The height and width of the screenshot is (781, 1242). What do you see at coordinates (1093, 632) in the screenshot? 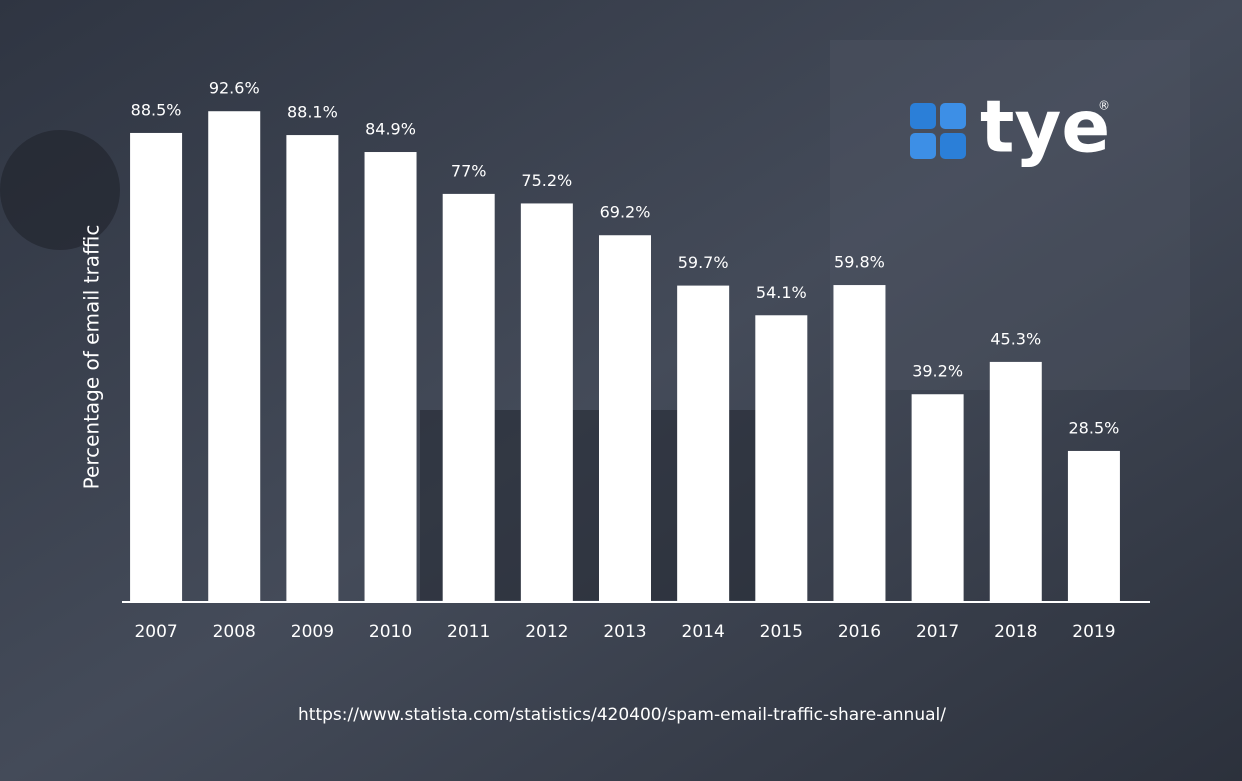
I see `x-tick-label: 2019` at bounding box center [1093, 632].